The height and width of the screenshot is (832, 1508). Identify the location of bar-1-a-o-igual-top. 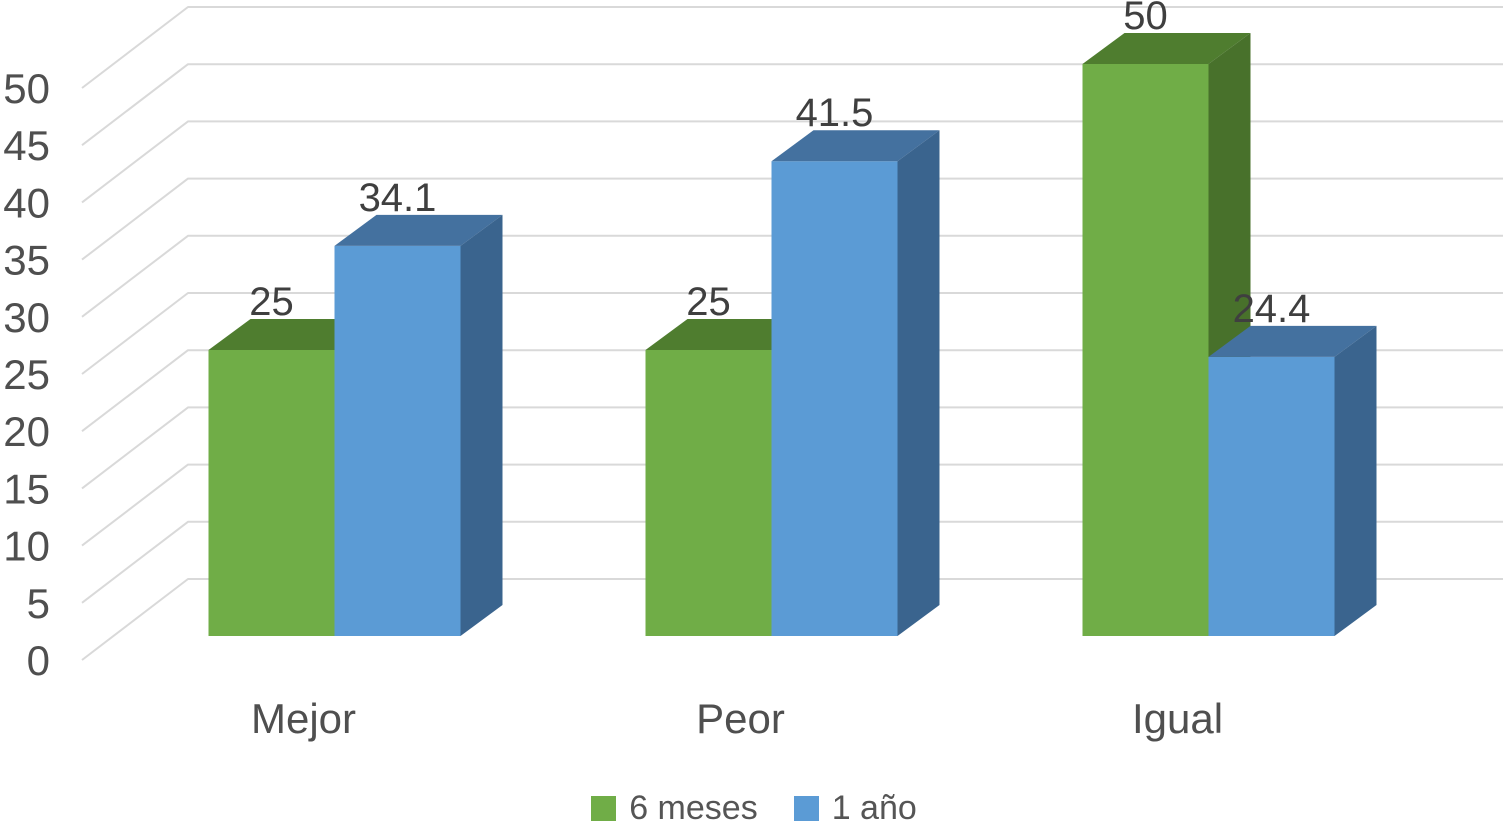
(1292, 341).